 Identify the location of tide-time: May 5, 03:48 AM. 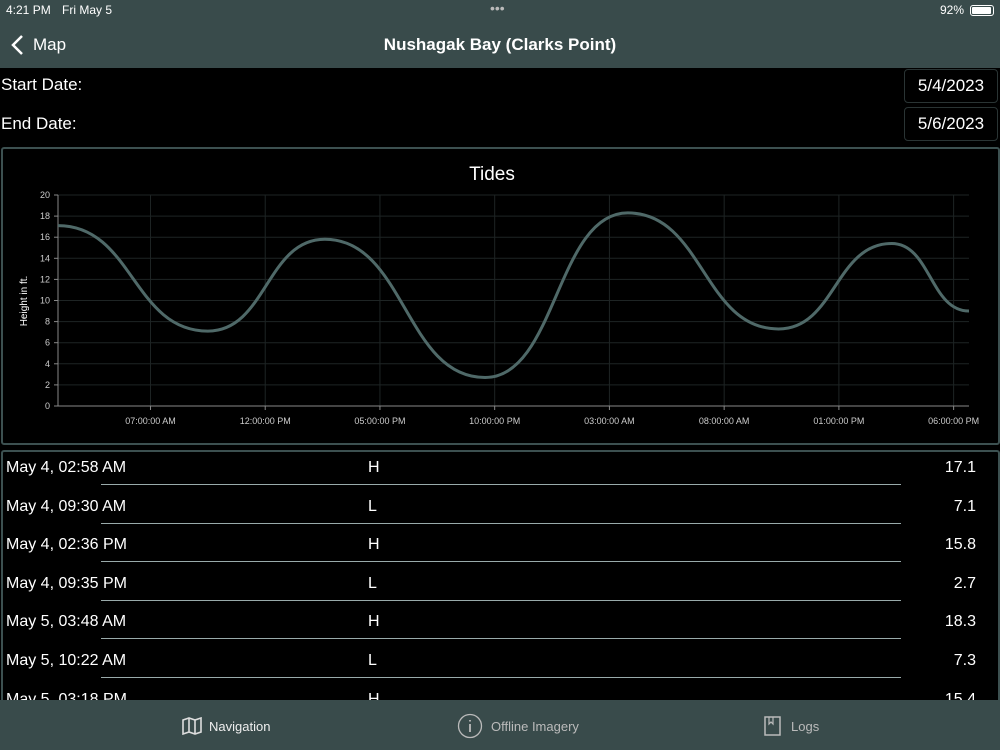
(66, 622).